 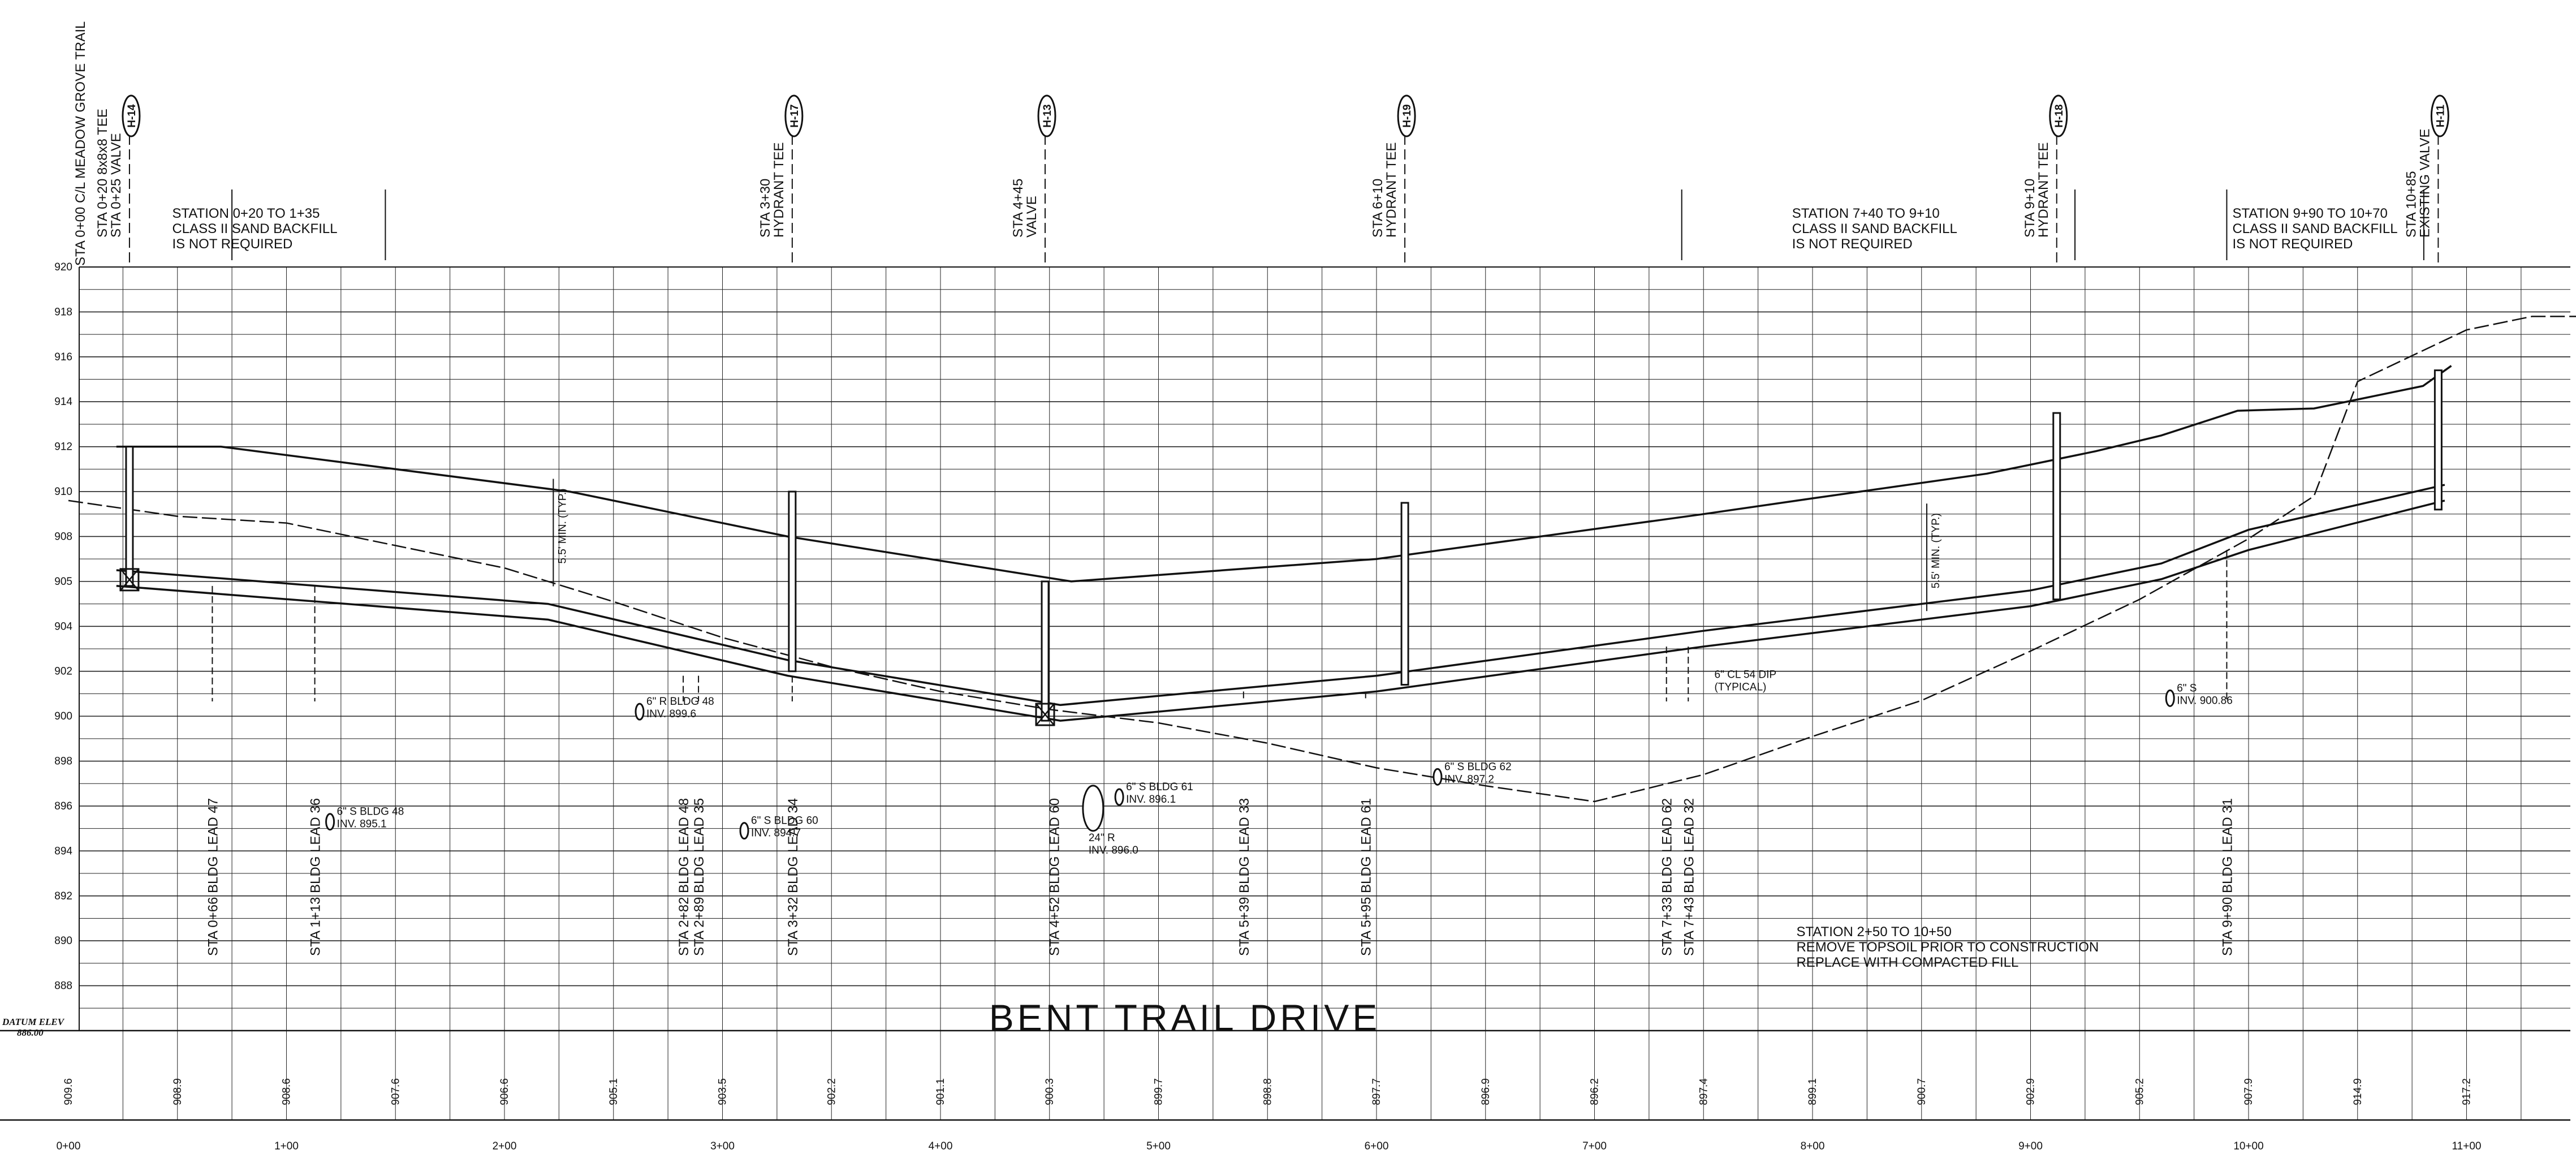 What do you see at coordinates (505, 1091) in the screenshot?
I see `elevation-row-value: 906.6` at bounding box center [505, 1091].